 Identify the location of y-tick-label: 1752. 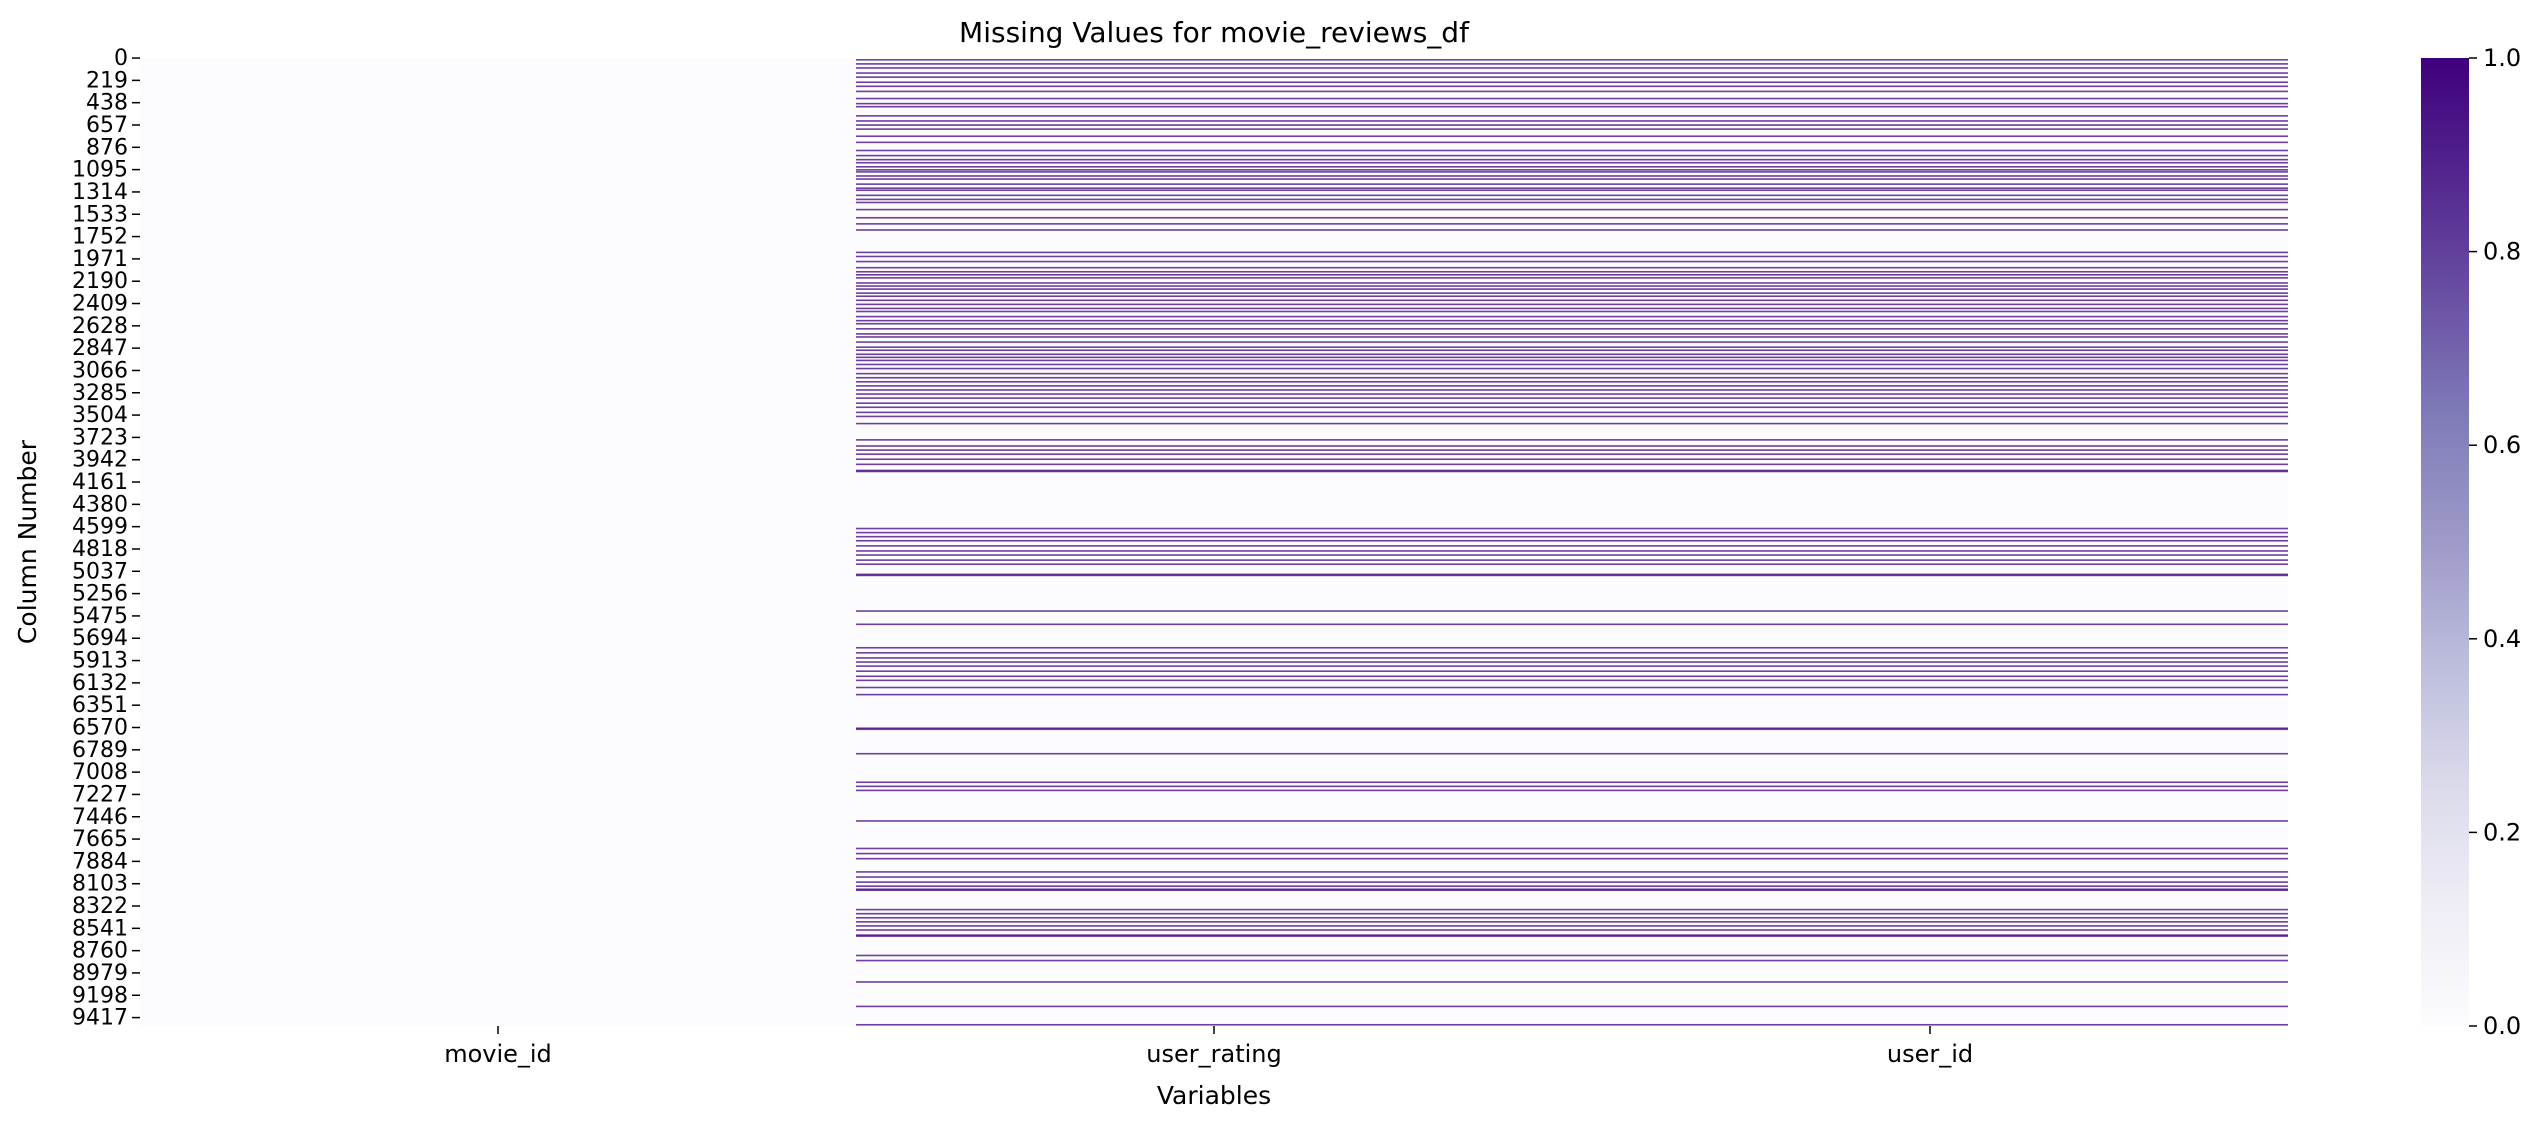
(100, 237).